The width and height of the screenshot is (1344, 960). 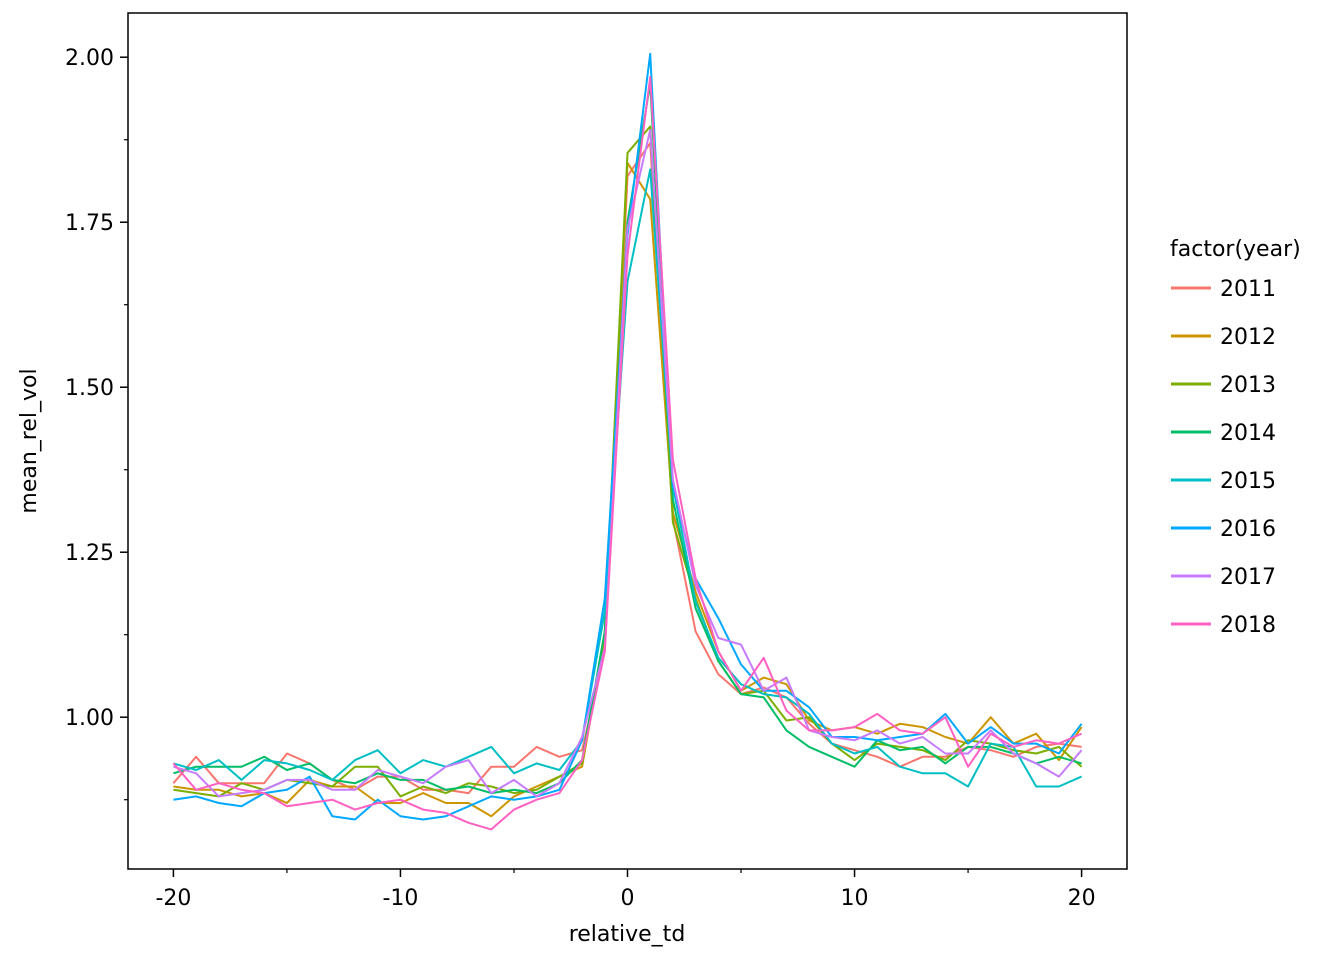 What do you see at coordinates (29, 440) in the screenshot?
I see `y-axis-title: mean_rel_vol` at bounding box center [29, 440].